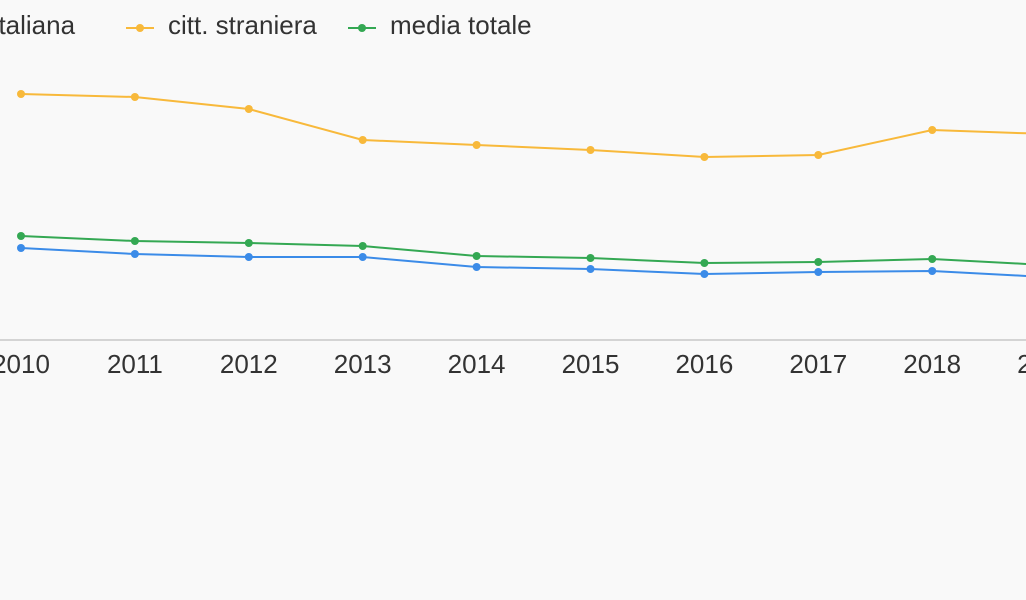 The width and height of the screenshot is (1026, 600). I want to click on legend-label: citt. italiana, so click(38, 25).